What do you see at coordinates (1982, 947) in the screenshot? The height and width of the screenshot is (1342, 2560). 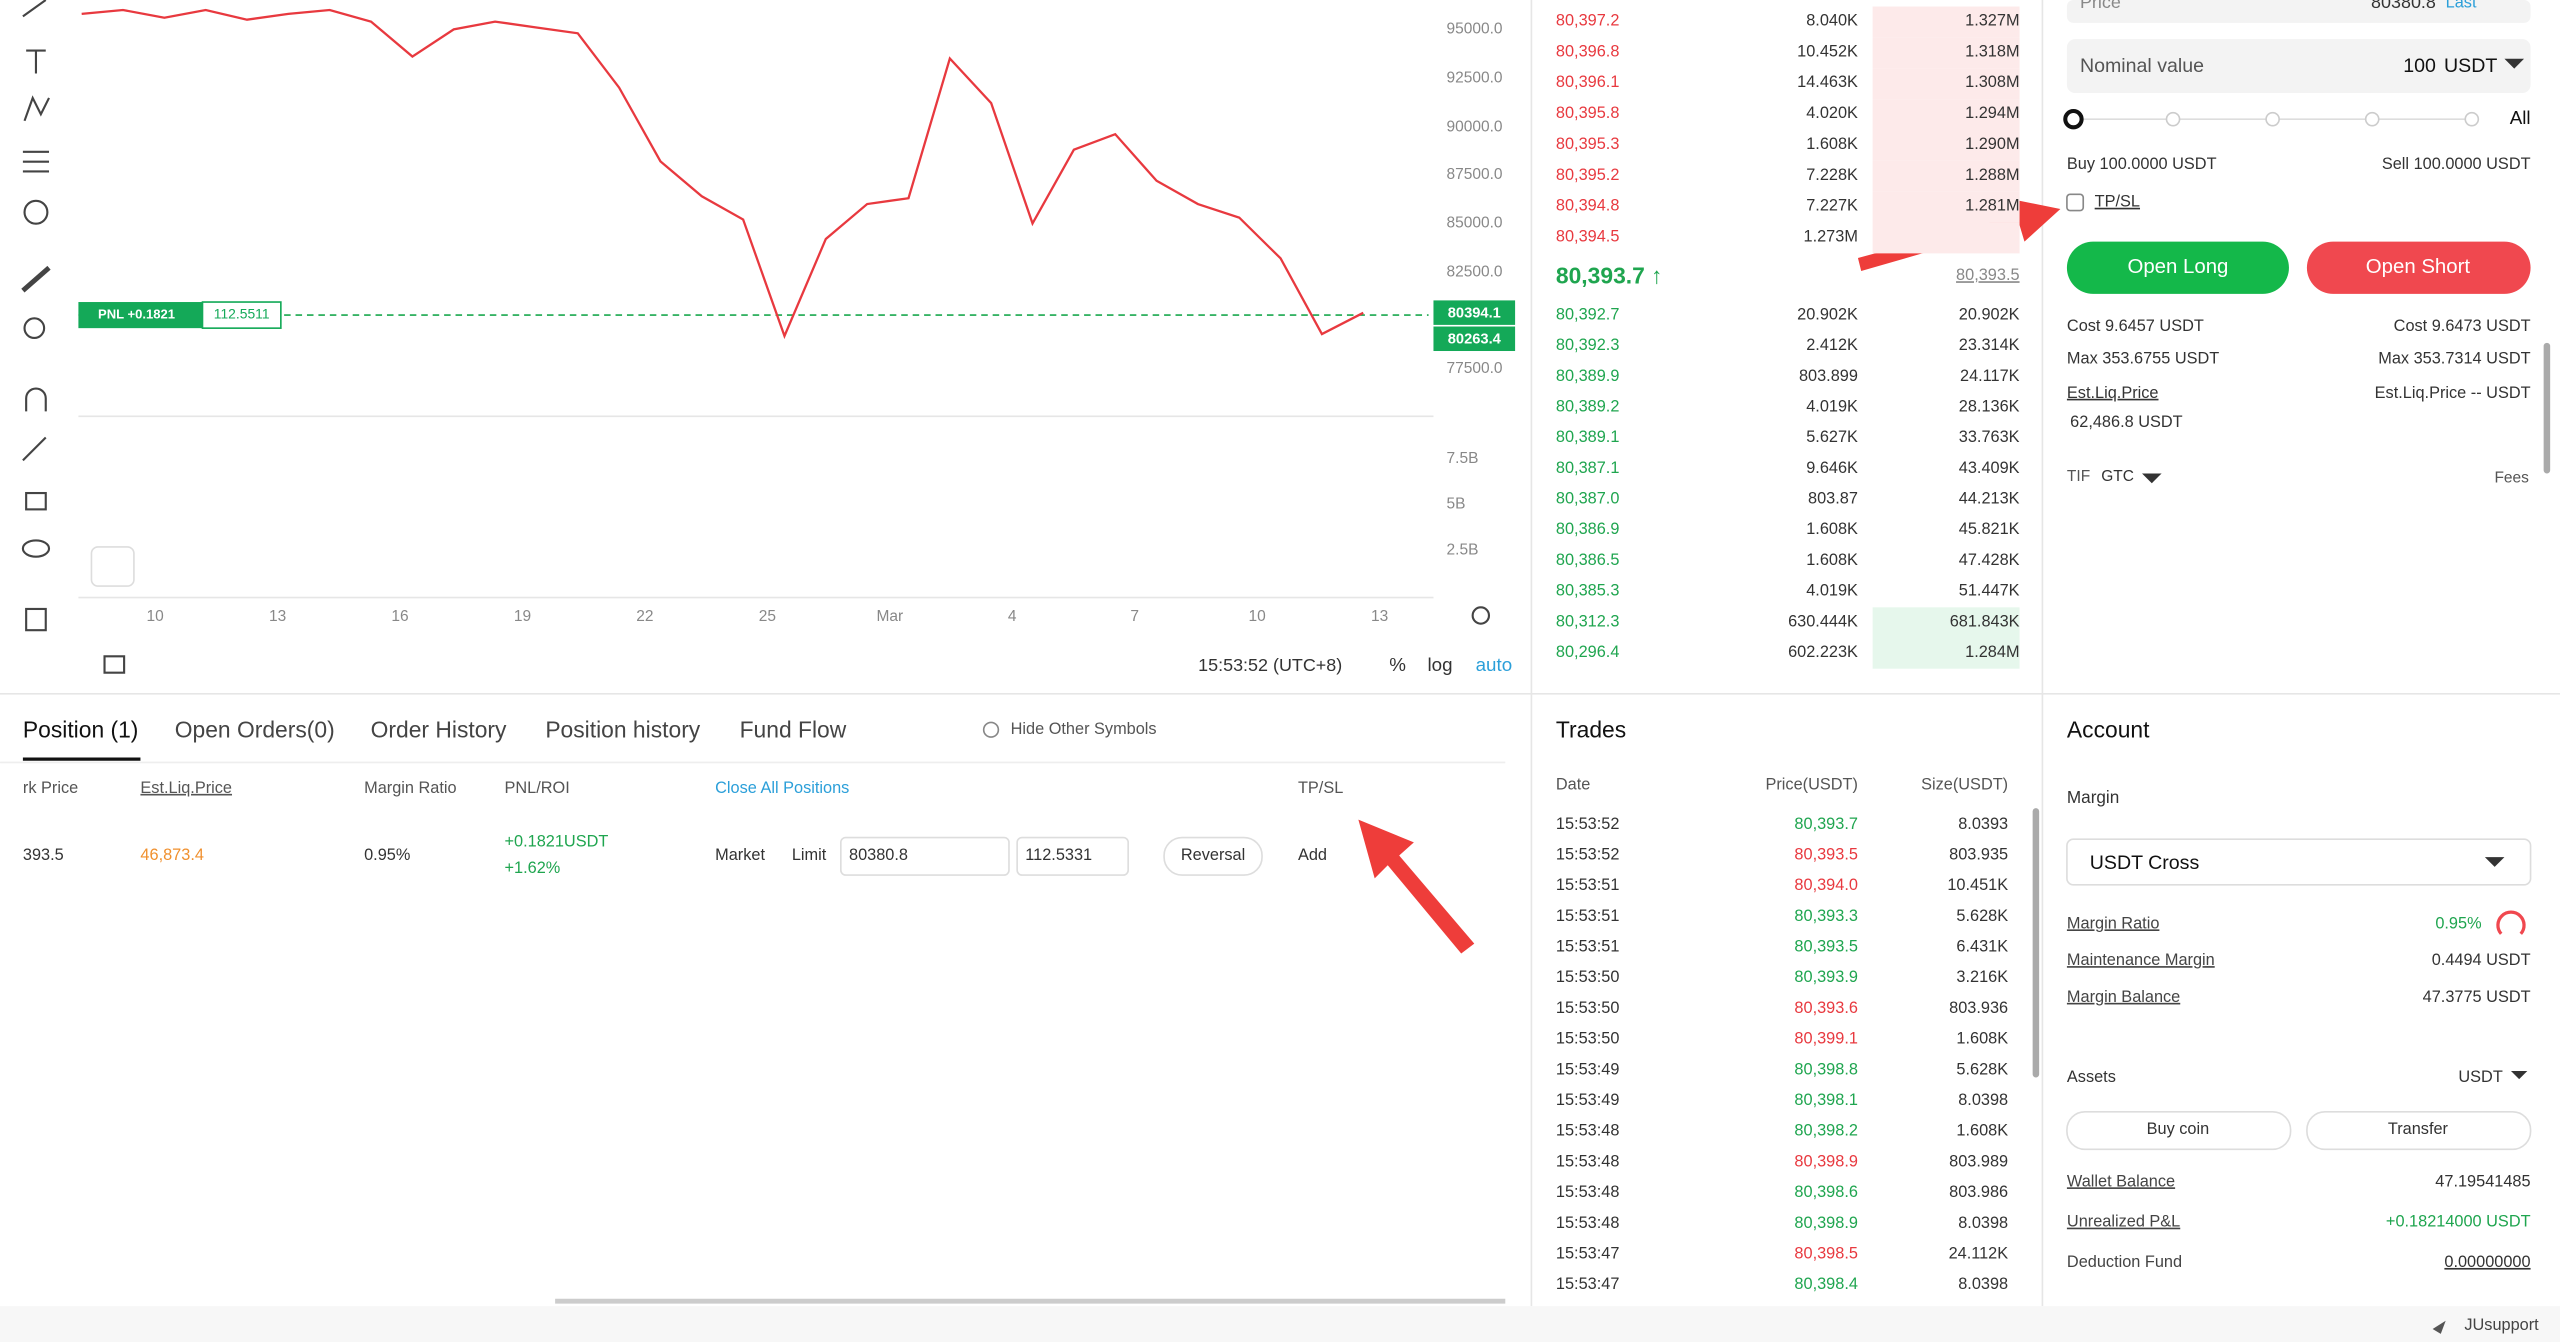 I see `label: 6.431K` at bounding box center [1982, 947].